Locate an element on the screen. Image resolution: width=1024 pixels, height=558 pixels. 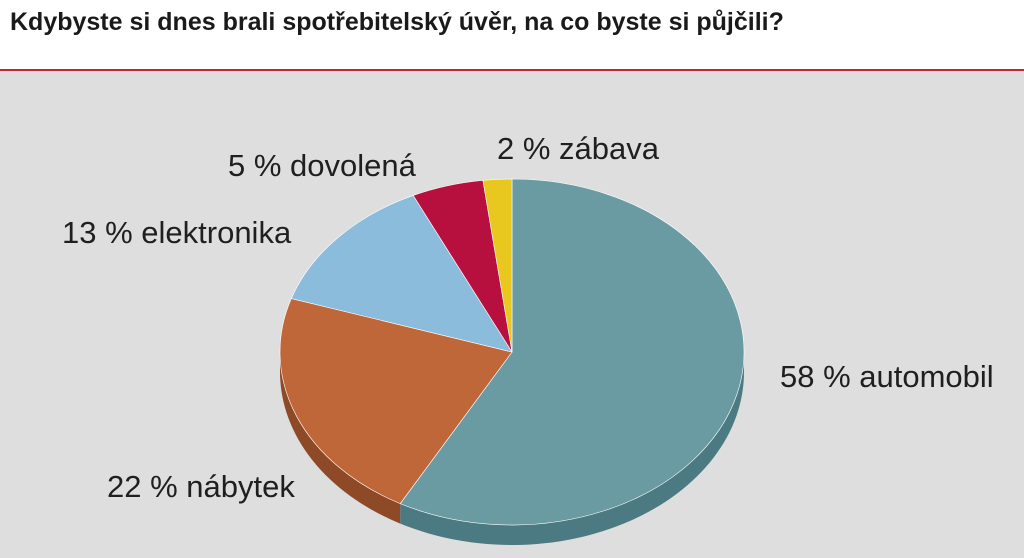
pie-slice-nabytek is located at coordinates (396, 401).